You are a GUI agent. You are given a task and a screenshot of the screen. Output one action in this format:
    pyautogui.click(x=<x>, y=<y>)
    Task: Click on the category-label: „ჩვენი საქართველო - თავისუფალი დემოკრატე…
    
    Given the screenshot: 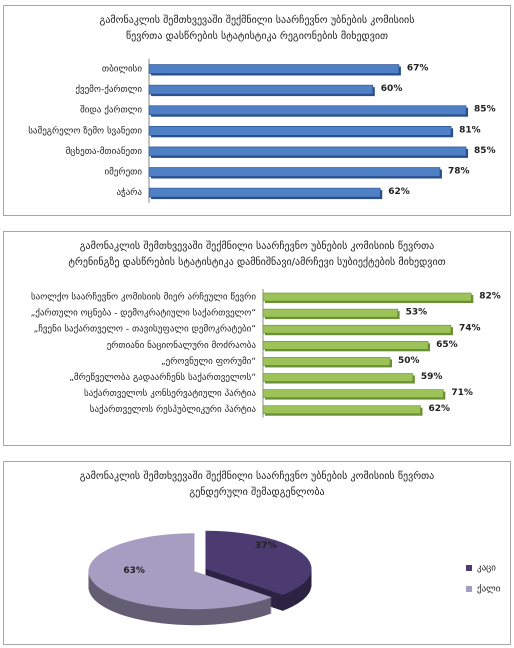 What is the action you would take?
    pyautogui.click(x=145, y=329)
    